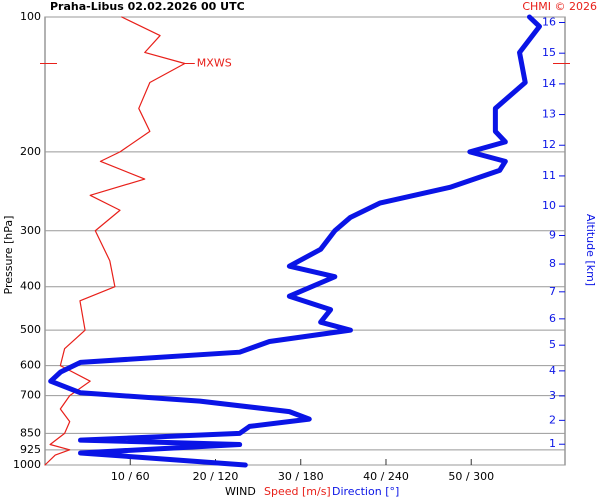 This screenshot has height=504, width=600. What do you see at coordinates (301, 476) in the screenshot?
I see `x-tick-label: 30 / 180` at bounding box center [301, 476].